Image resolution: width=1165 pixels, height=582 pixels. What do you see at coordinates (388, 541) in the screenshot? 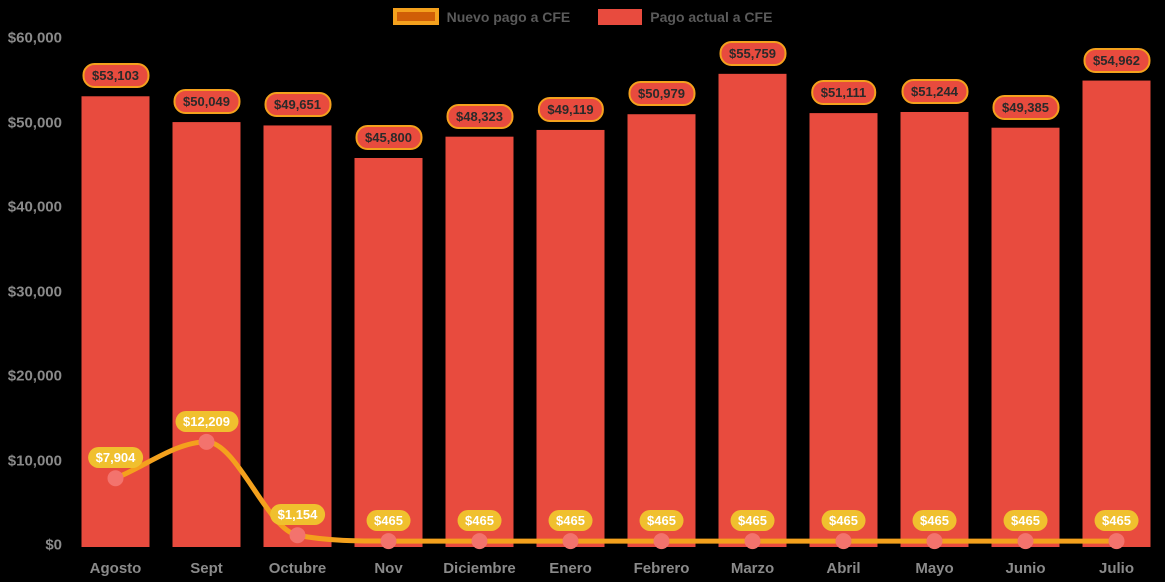
I see `line-point-nov` at bounding box center [388, 541].